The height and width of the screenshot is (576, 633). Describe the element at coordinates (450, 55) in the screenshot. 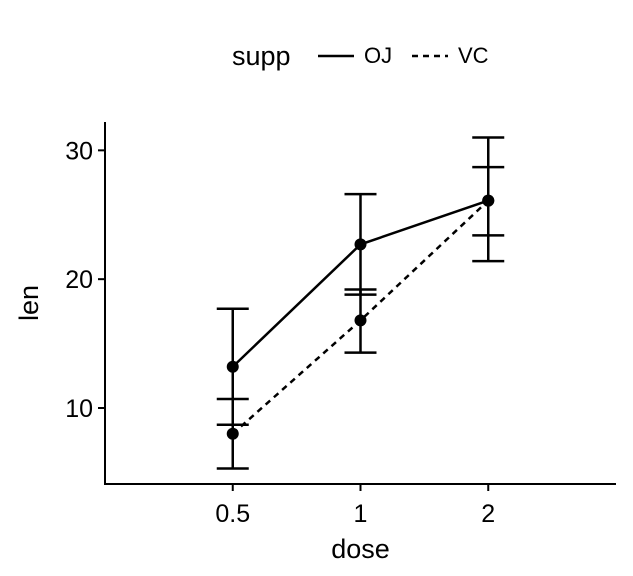

I see `legend-item-vc: VC` at that location.